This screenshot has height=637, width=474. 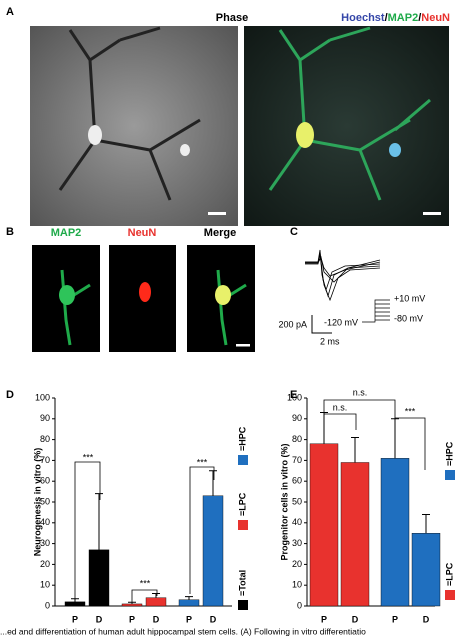 What do you see at coordinates (242, 583) in the screenshot?
I see `legend-label: =Total` at bounding box center [242, 583].